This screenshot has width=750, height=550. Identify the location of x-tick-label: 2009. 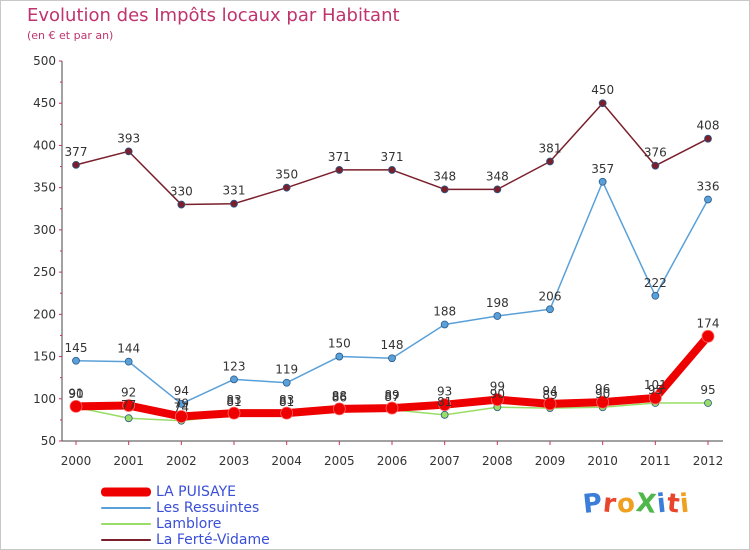
(550, 461).